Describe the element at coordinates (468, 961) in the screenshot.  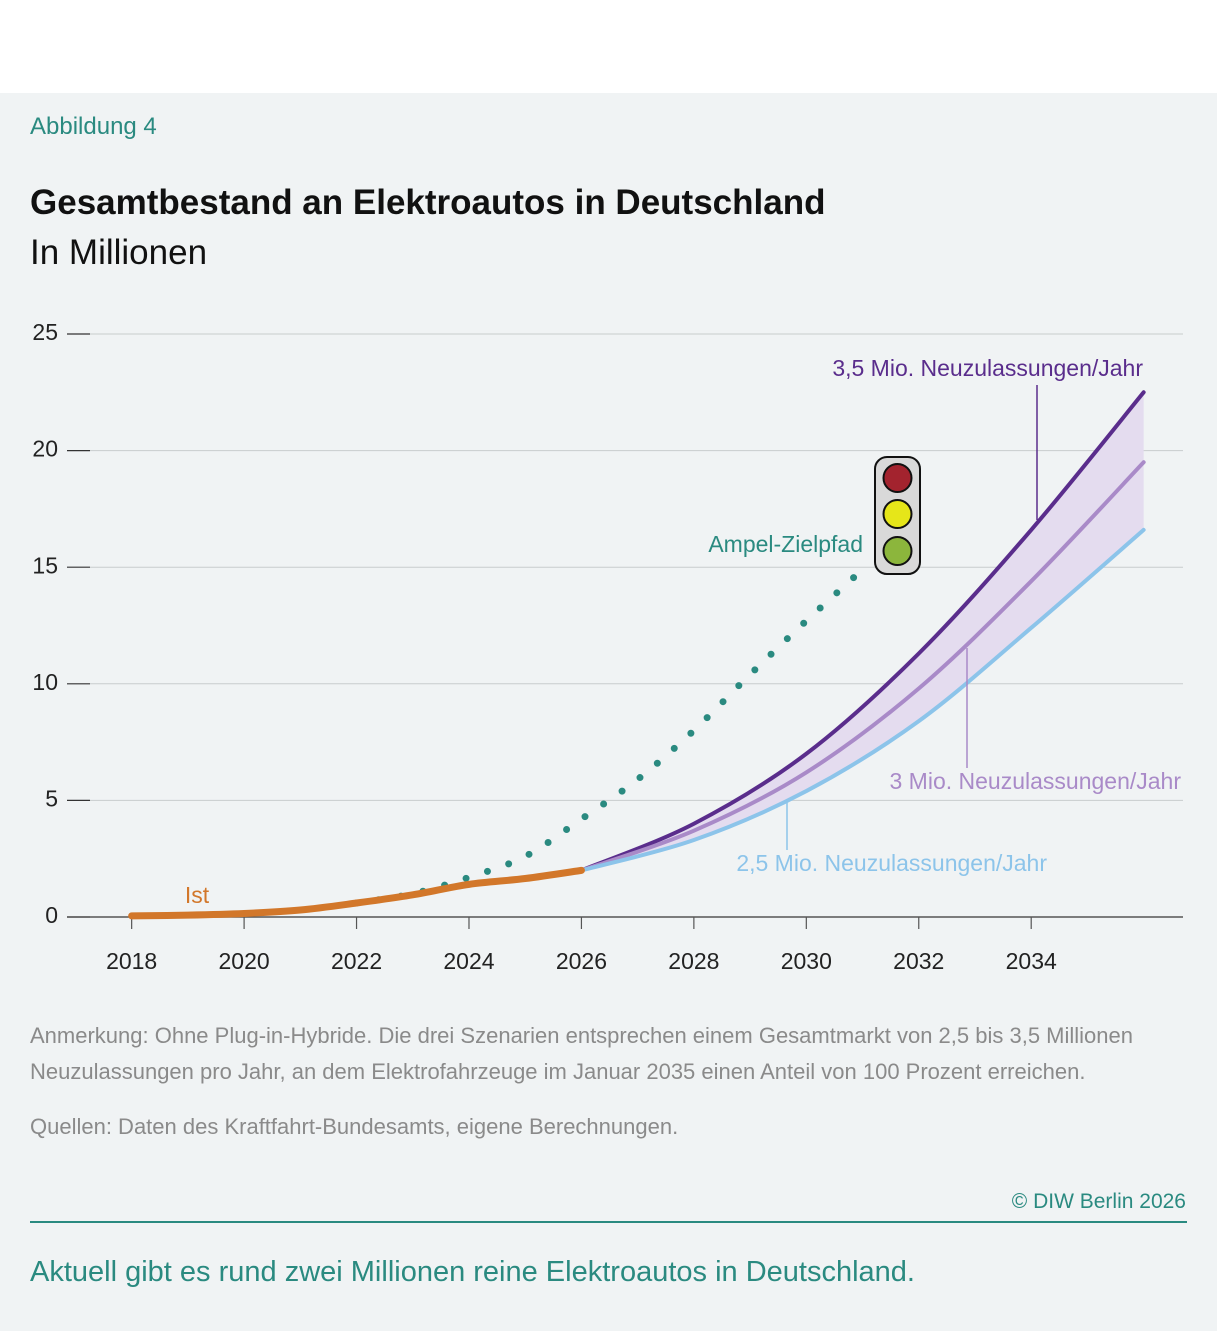
I see `x-tick-label: 2024` at that location.